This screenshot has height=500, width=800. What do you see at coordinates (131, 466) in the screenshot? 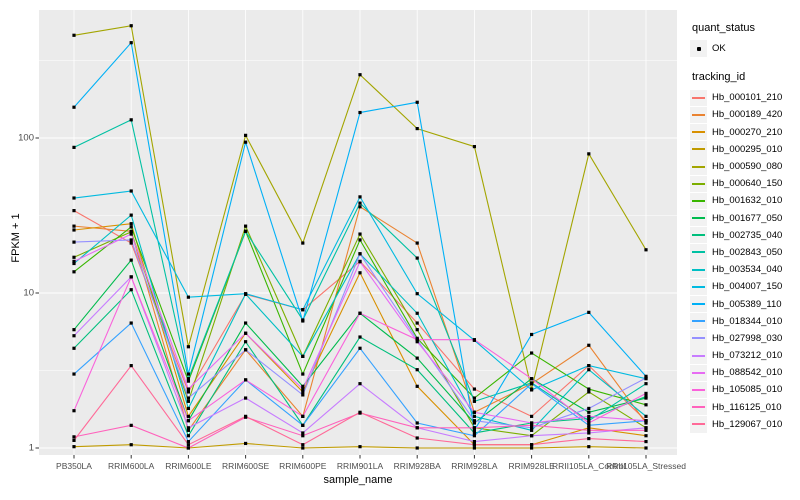
I see `x-tick-label-RRIM600LA: RRIM600LA` at bounding box center [131, 466].